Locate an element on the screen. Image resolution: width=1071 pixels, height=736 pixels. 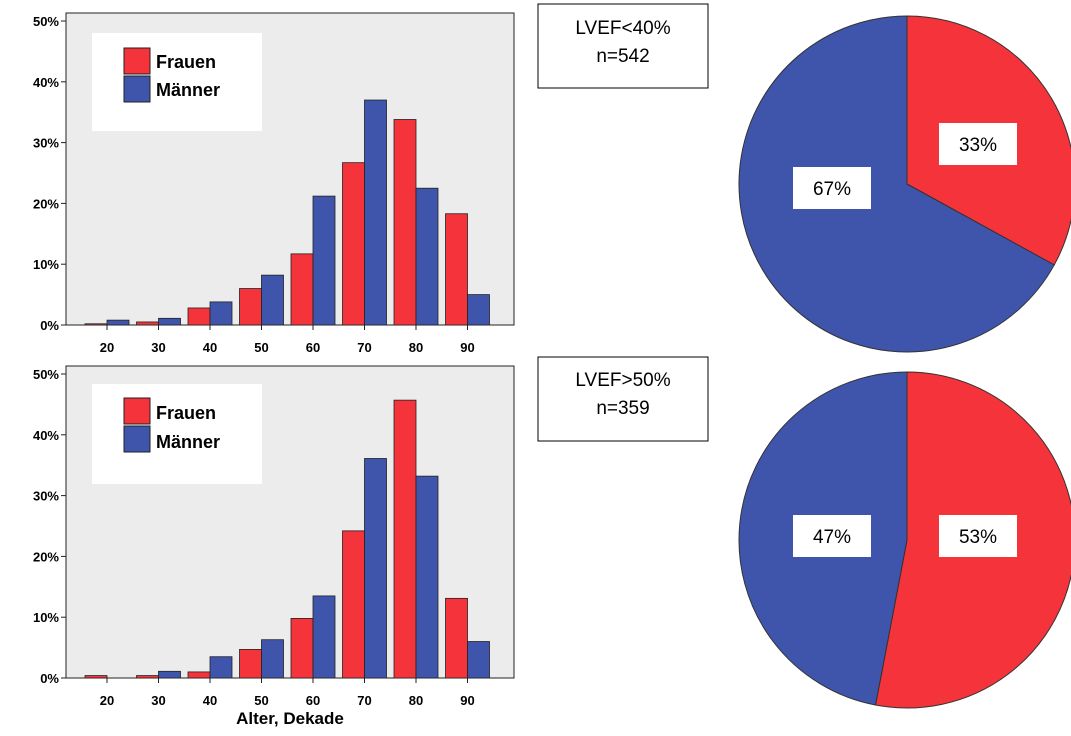
info-box-count: n=542 is located at coordinates (622, 56).